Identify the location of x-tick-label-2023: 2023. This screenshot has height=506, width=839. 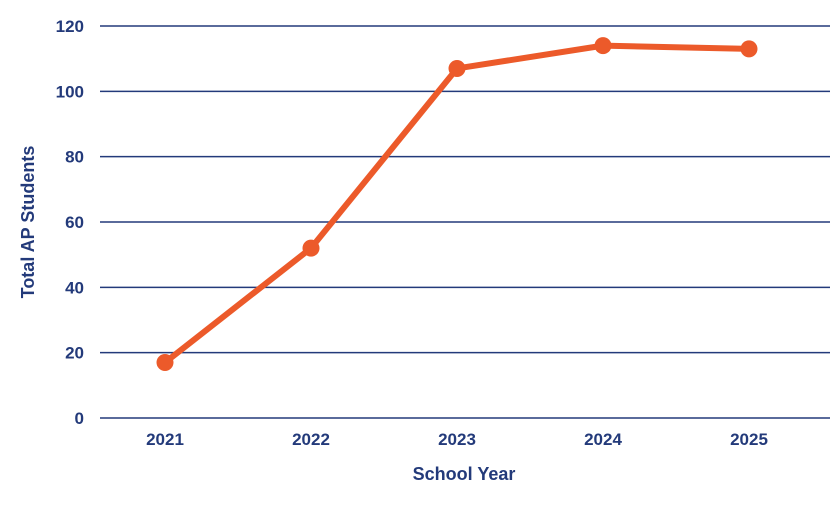
(457, 439).